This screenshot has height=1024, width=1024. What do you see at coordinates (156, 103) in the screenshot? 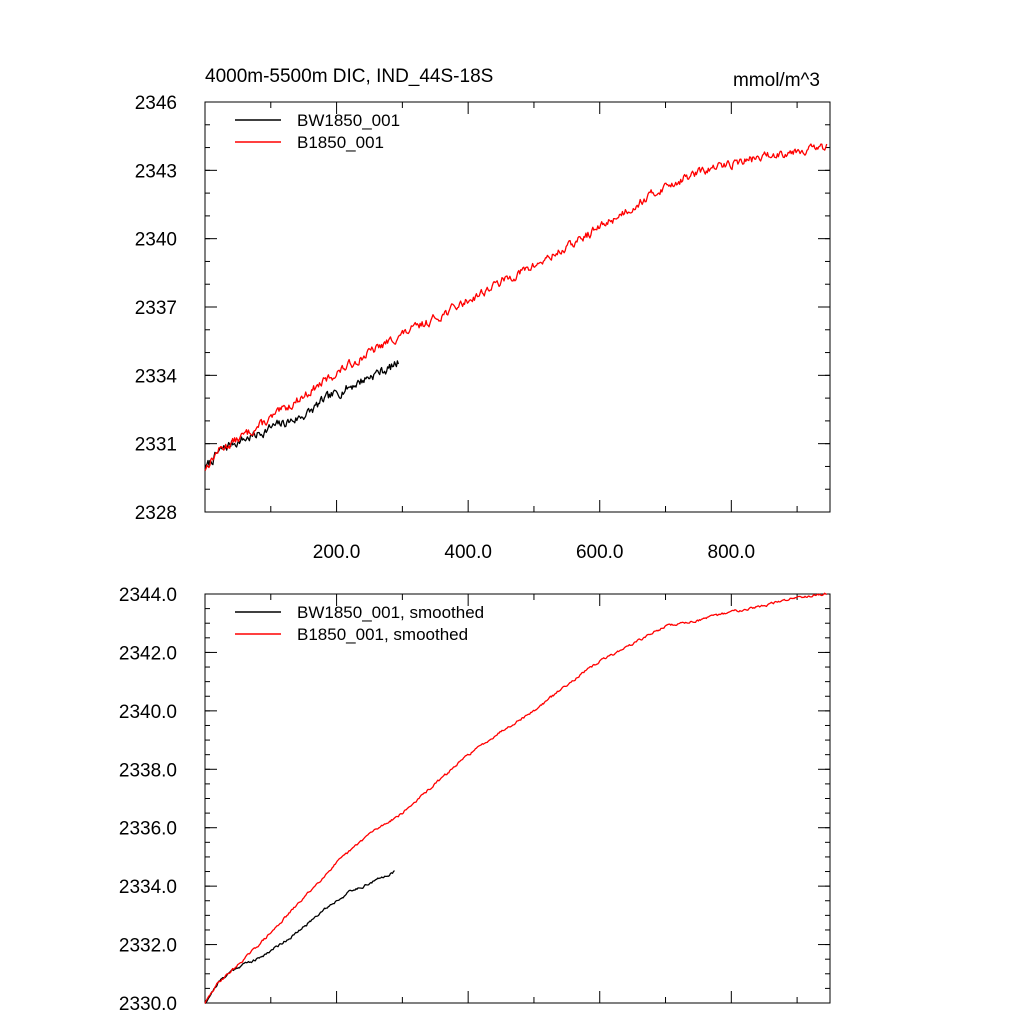
I see `y-tick-label: 2346` at bounding box center [156, 103].